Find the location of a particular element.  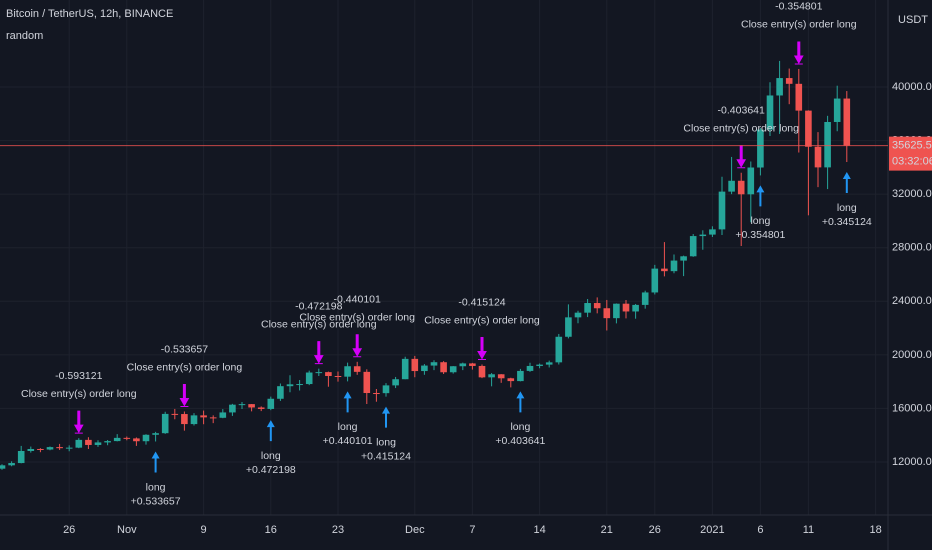

x-tick-label: 6 is located at coordinates (760, 530).